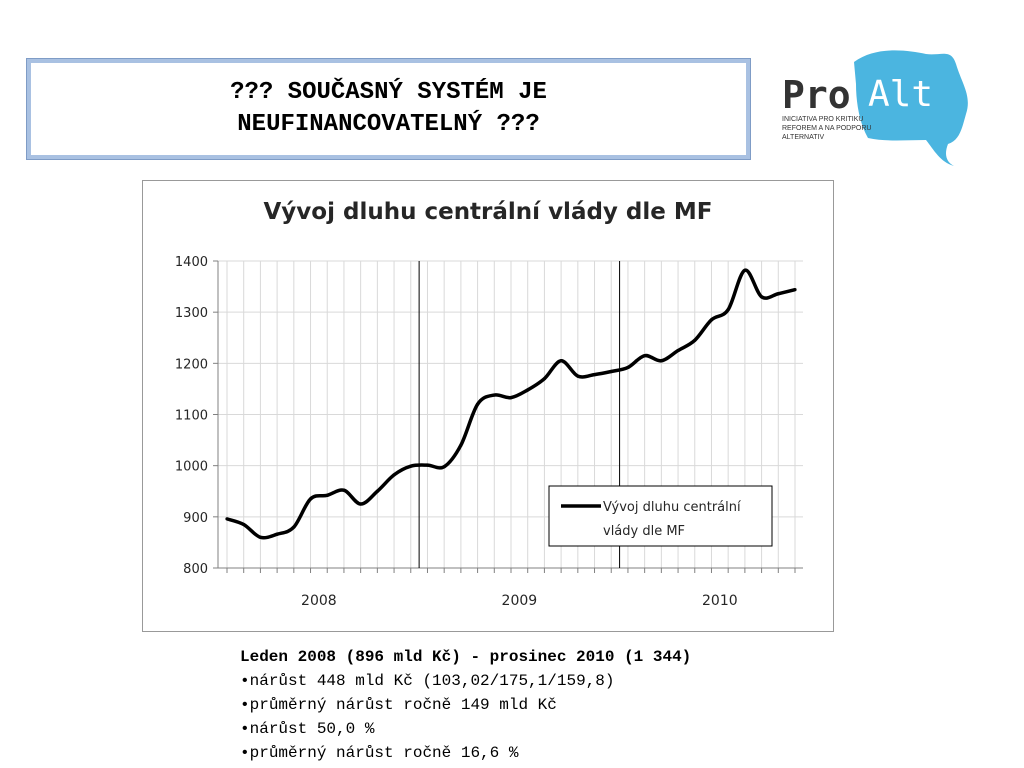 This screenshot has width=1024, height=768. Describe the element at coordinates (191, 416) in the screenshot. I see `y-tick-label: 1100` at that location.